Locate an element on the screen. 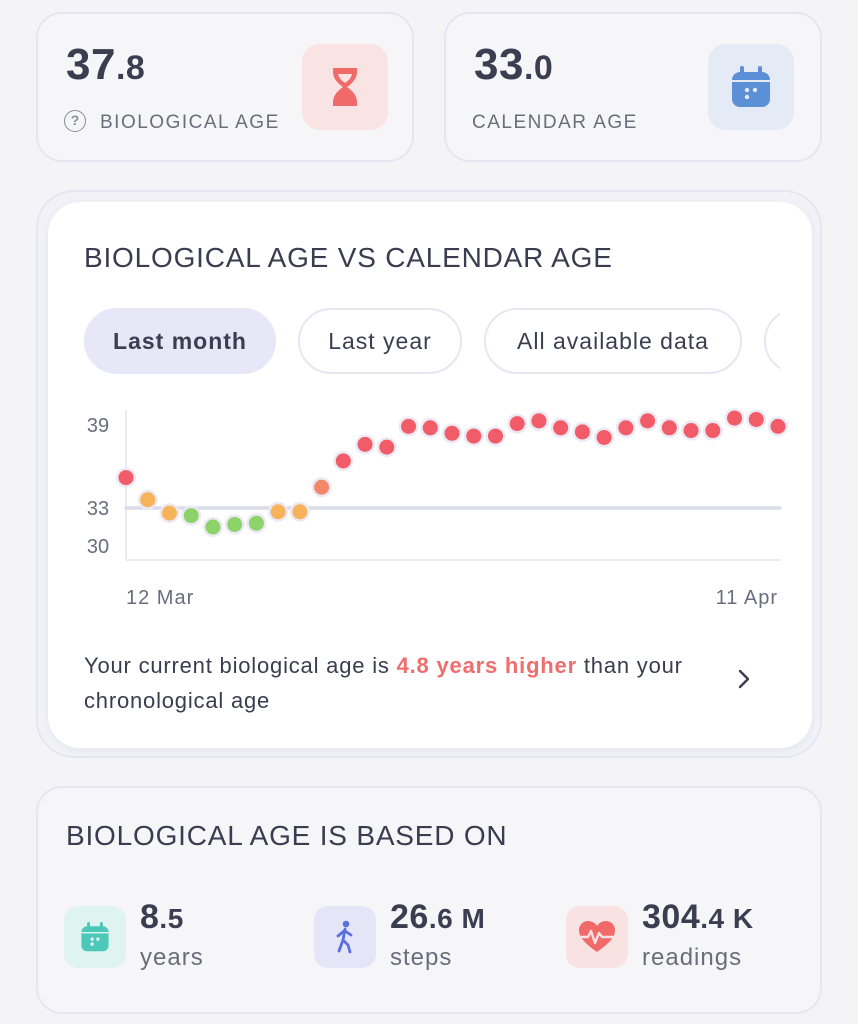 This screenshot has width=858, height=1024. metric-years-unit: years is located at coordinates (172, 957).